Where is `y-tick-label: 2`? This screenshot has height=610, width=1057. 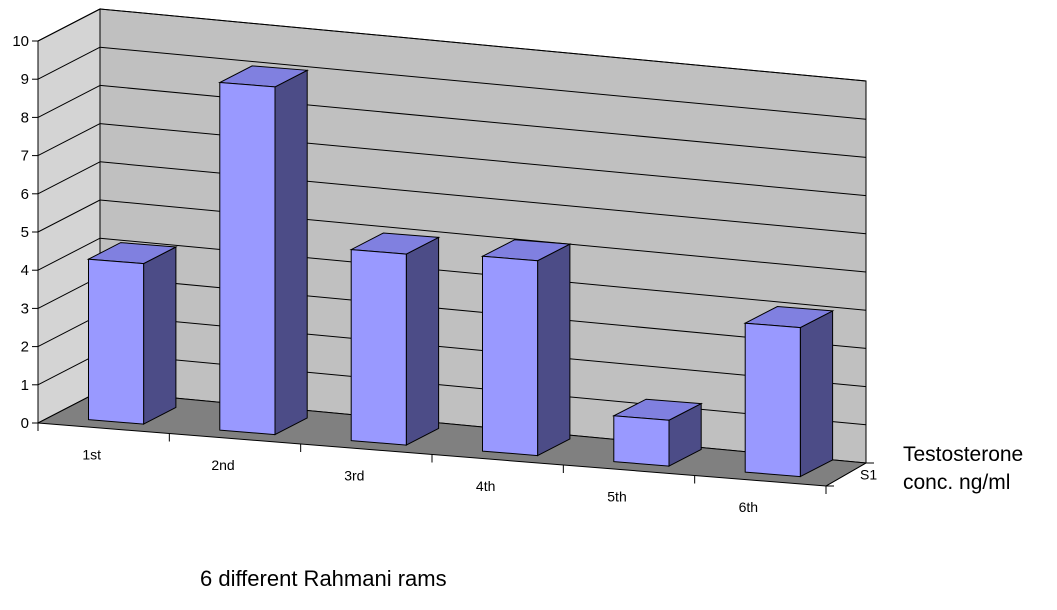 y-tick-label: 2 is located at coordinates (25, 347).